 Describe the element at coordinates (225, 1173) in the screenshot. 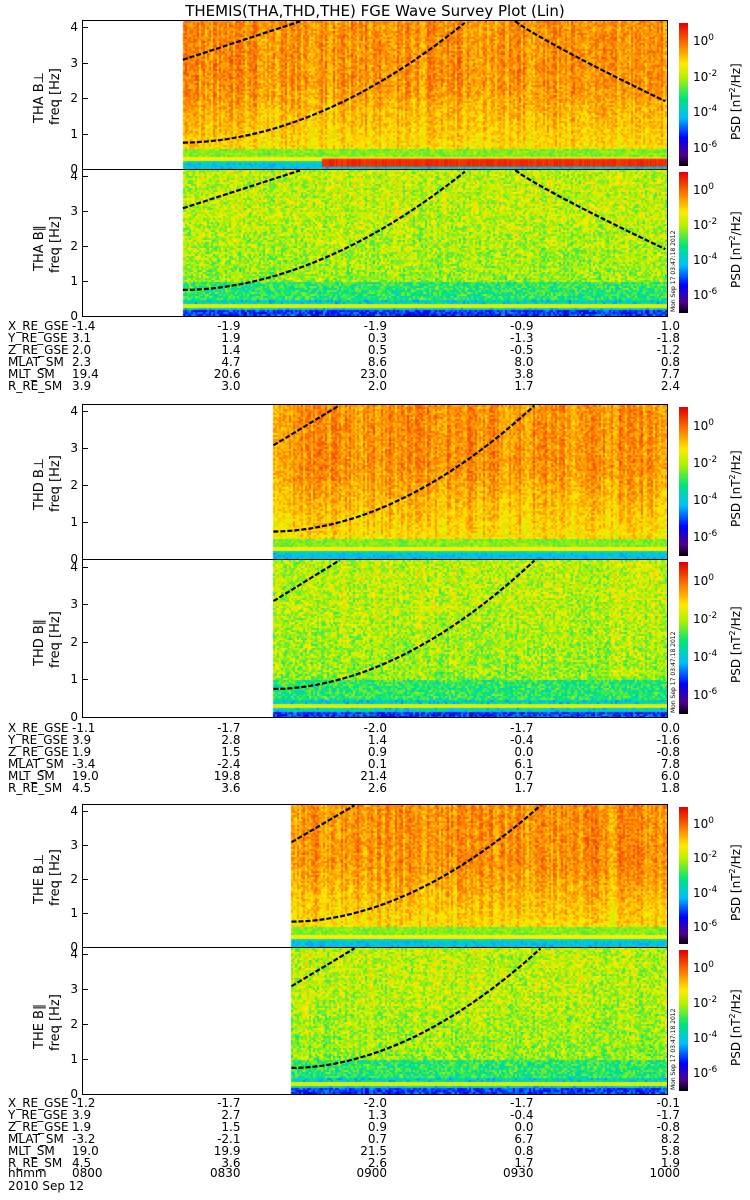

I see `time-tick-label: 0830` at that location.